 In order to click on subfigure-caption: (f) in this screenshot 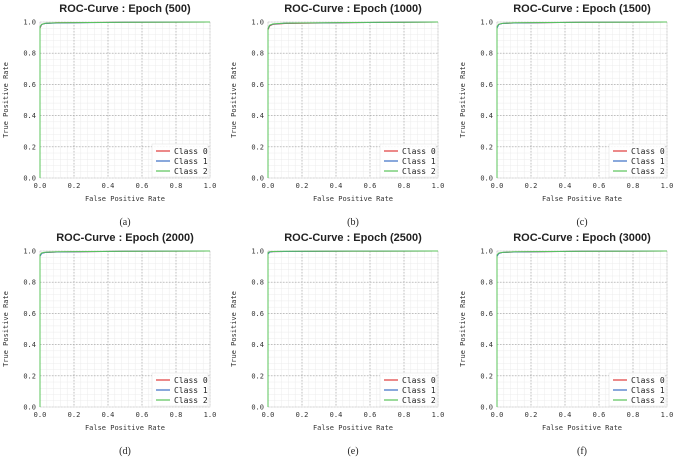, I will do `click(582, 451)`.